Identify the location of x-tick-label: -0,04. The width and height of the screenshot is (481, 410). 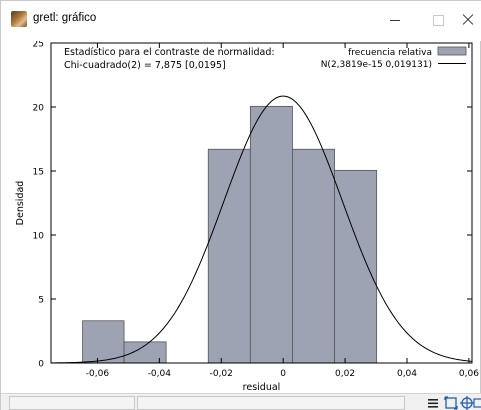
(160, 374).